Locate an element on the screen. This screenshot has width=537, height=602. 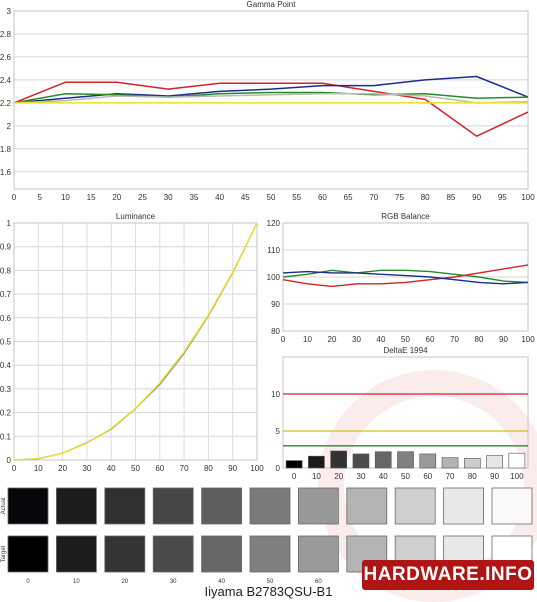
chart3-xtick-label: 0 is located at coordinates (294, 476).